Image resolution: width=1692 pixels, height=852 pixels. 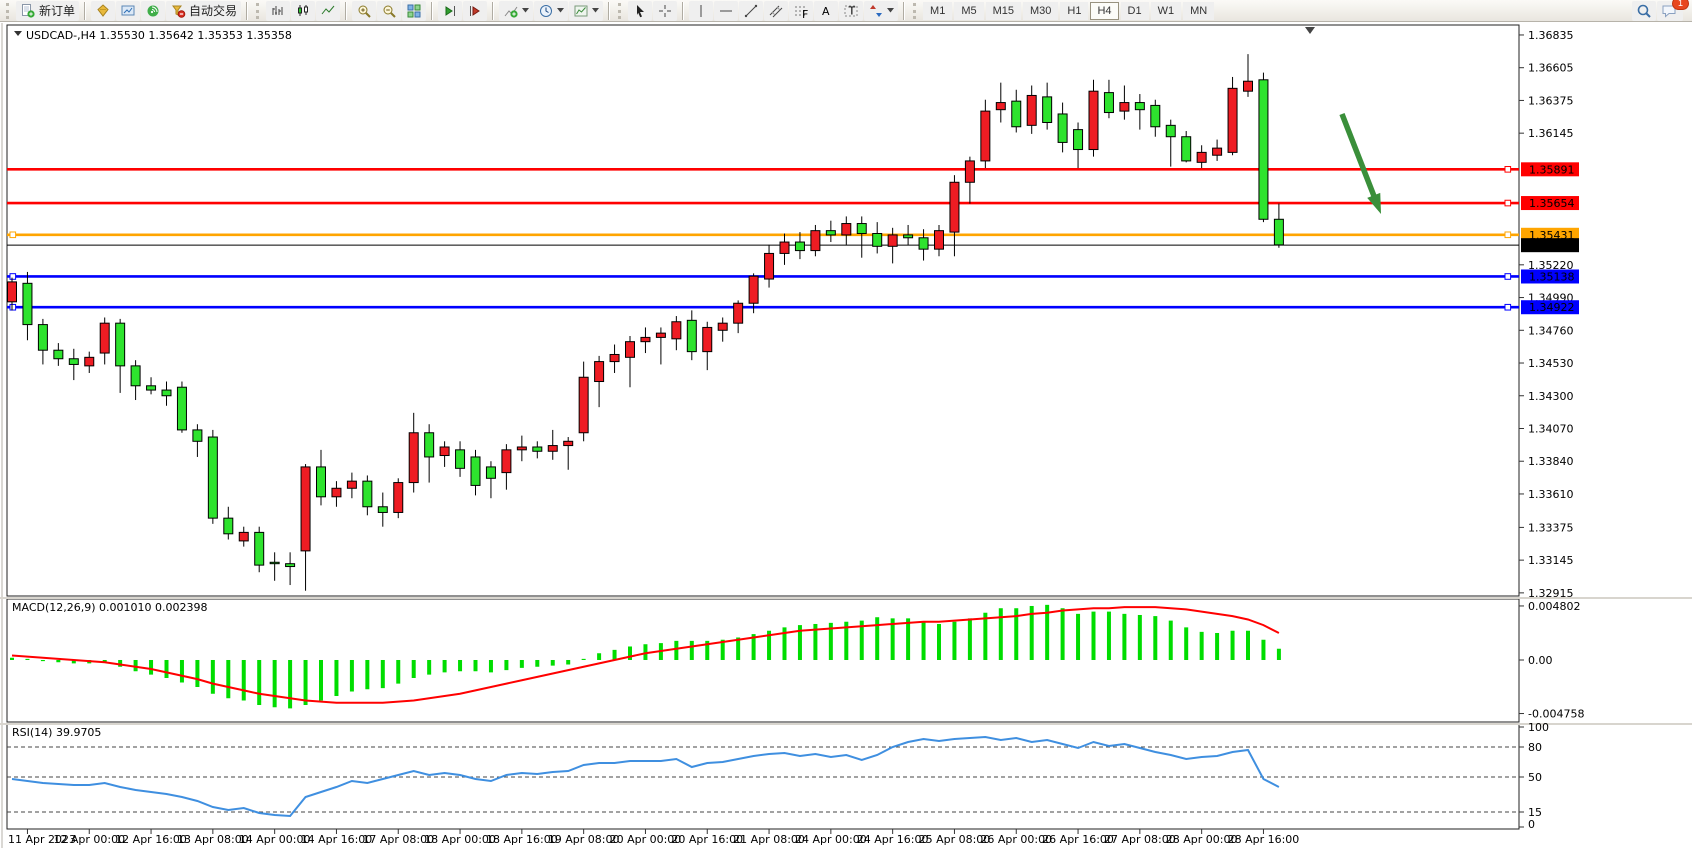 What do you see at coordinates (551, 10) in the screenshot?
I see `periods-button` at bounding box center [551, 10].